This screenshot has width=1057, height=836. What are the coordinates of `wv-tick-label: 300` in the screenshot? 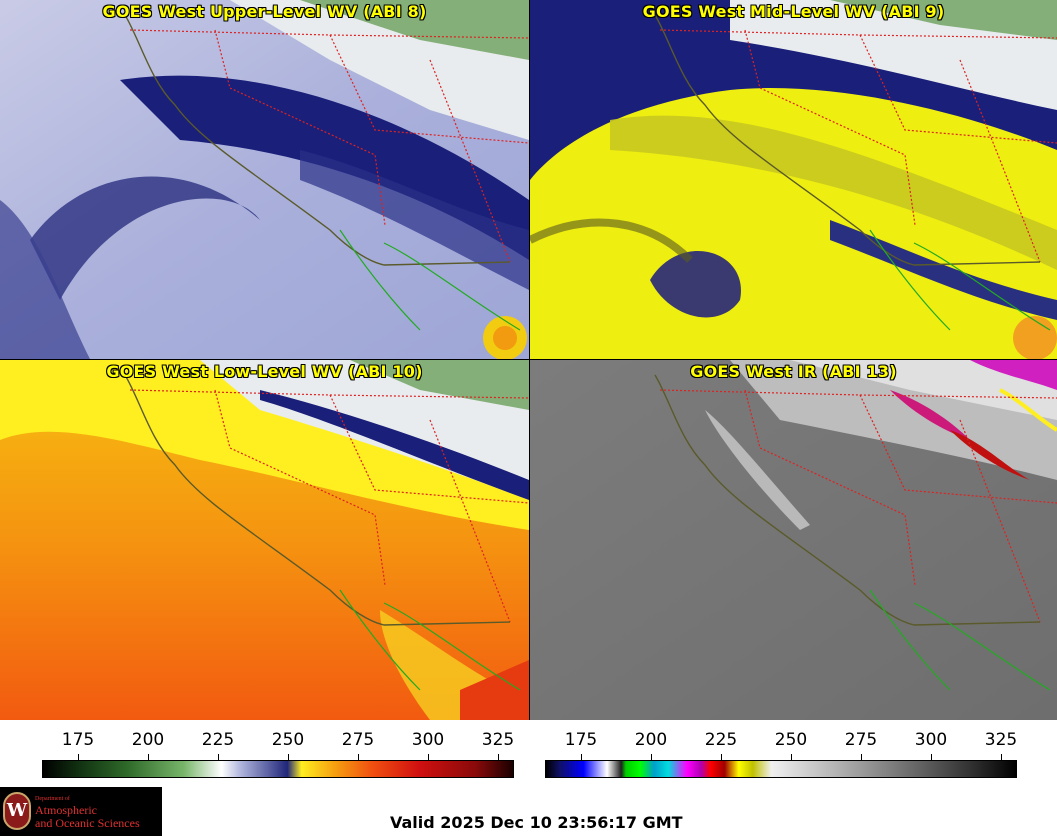 It's located at (428, 740).